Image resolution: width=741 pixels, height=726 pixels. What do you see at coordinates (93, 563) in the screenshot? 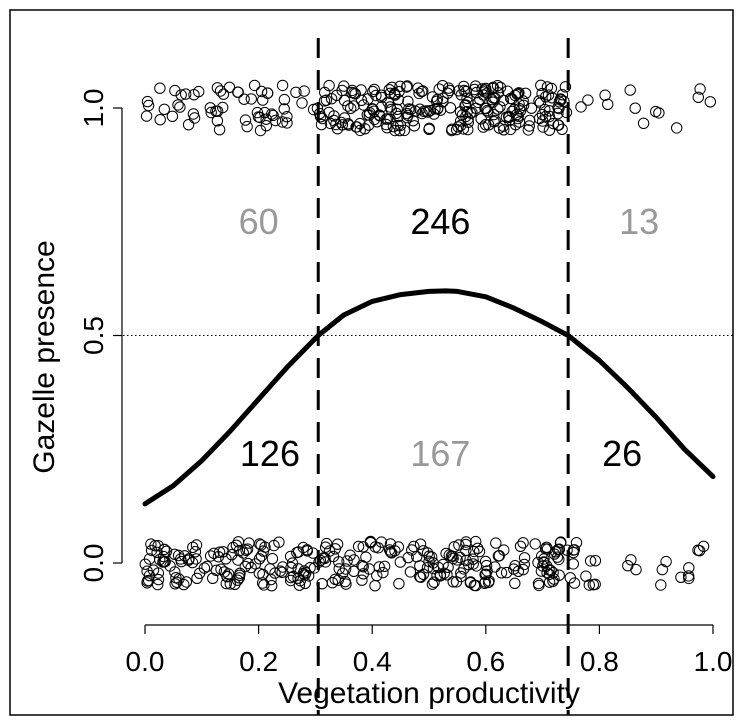
I see `y-tick-label: 0.0` at bounding box center [93, 563].